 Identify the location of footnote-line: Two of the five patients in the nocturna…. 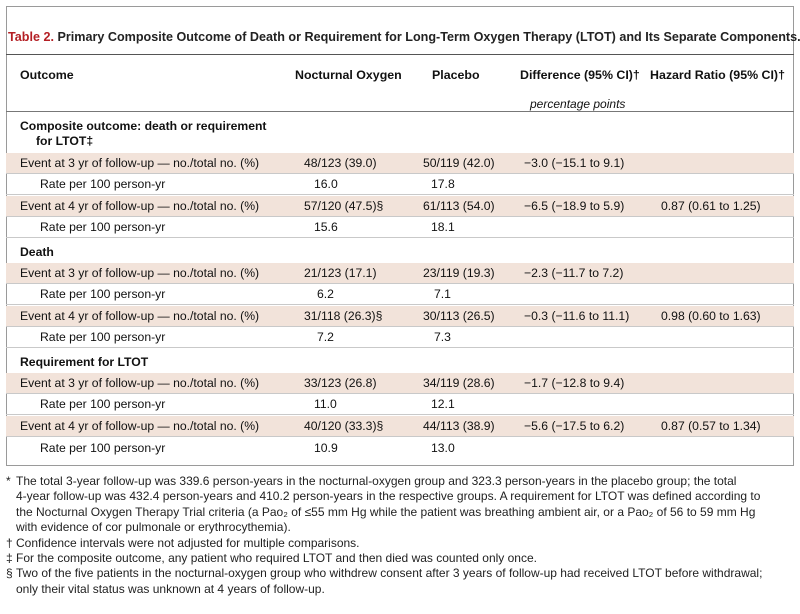
(389, 573).